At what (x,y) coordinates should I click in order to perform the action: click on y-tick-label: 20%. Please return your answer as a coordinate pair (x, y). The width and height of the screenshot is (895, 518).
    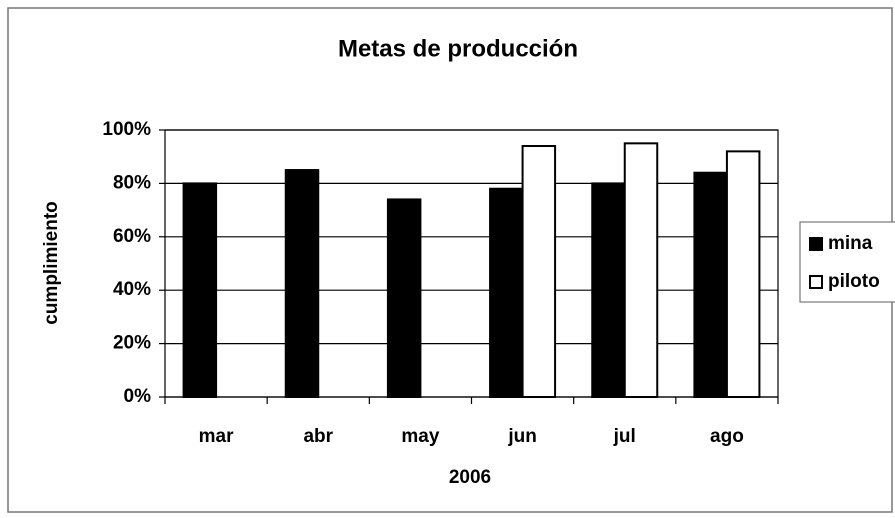
    Looking at the image, I should click on (132, 343).